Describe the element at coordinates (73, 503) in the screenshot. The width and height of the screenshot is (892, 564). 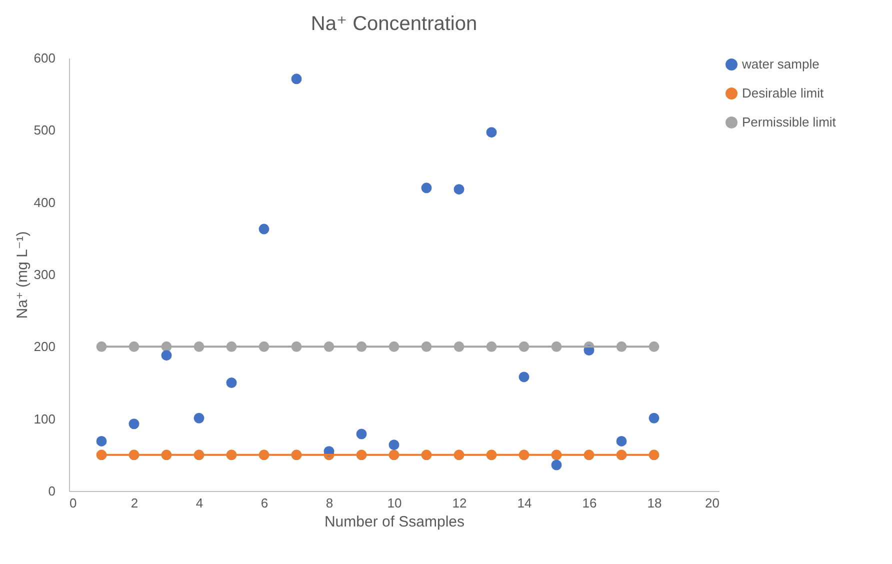
I see `x-tick-label: 0` at that location.